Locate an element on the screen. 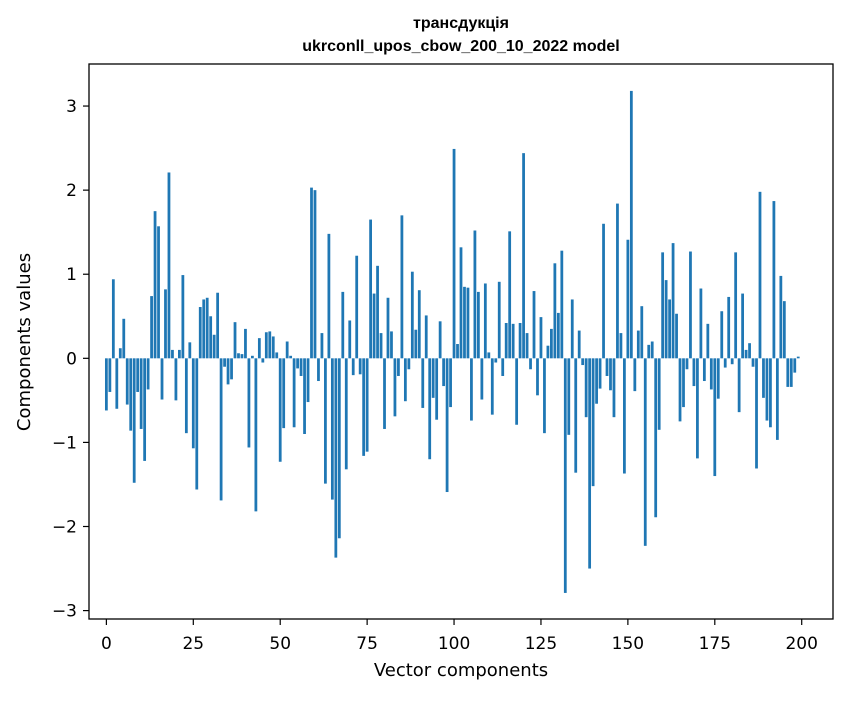  x-tick-label-125: 125 is located at coordinates (541, 644).